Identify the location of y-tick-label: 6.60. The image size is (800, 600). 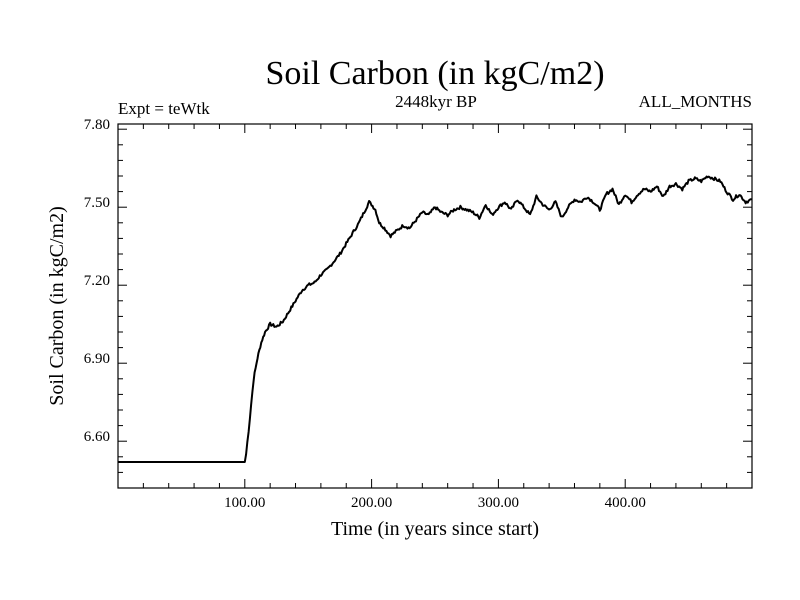
(97, 437).